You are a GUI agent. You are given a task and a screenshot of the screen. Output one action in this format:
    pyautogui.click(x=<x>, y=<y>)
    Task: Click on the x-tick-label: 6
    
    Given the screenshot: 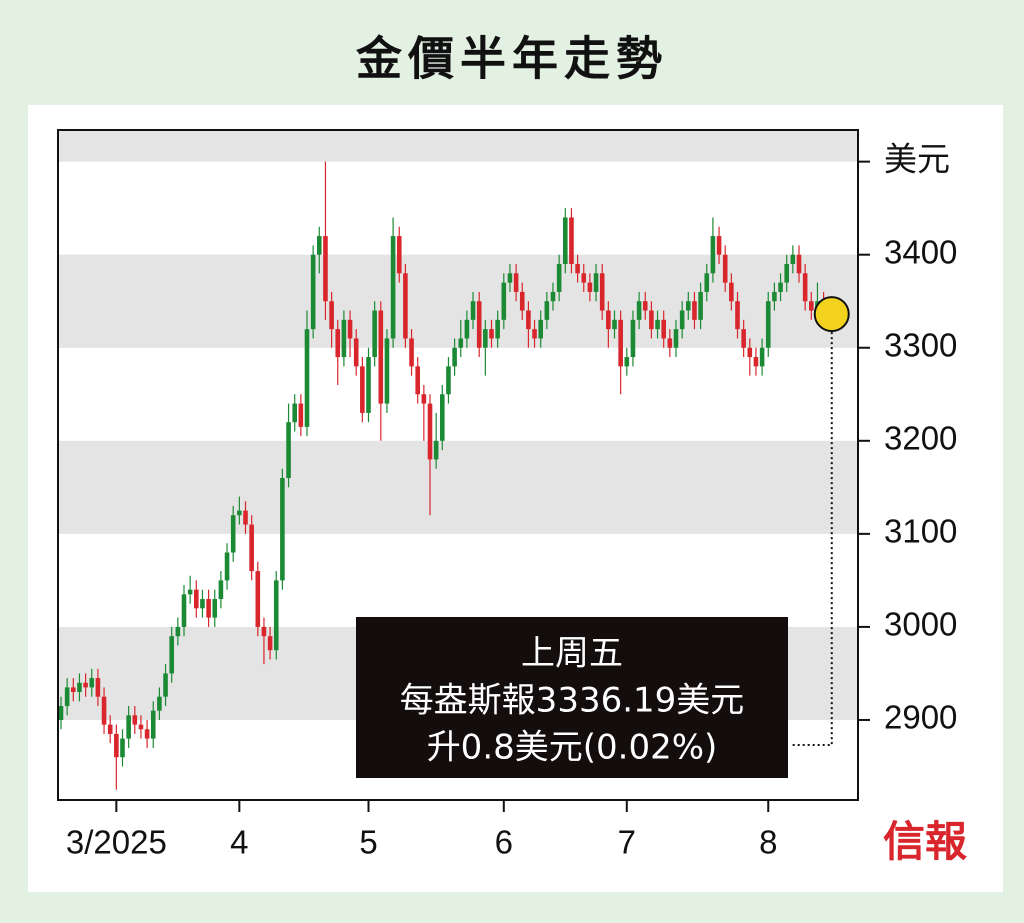 What is the action you would take?
    pyautogui.click(x=504, y=842)
    